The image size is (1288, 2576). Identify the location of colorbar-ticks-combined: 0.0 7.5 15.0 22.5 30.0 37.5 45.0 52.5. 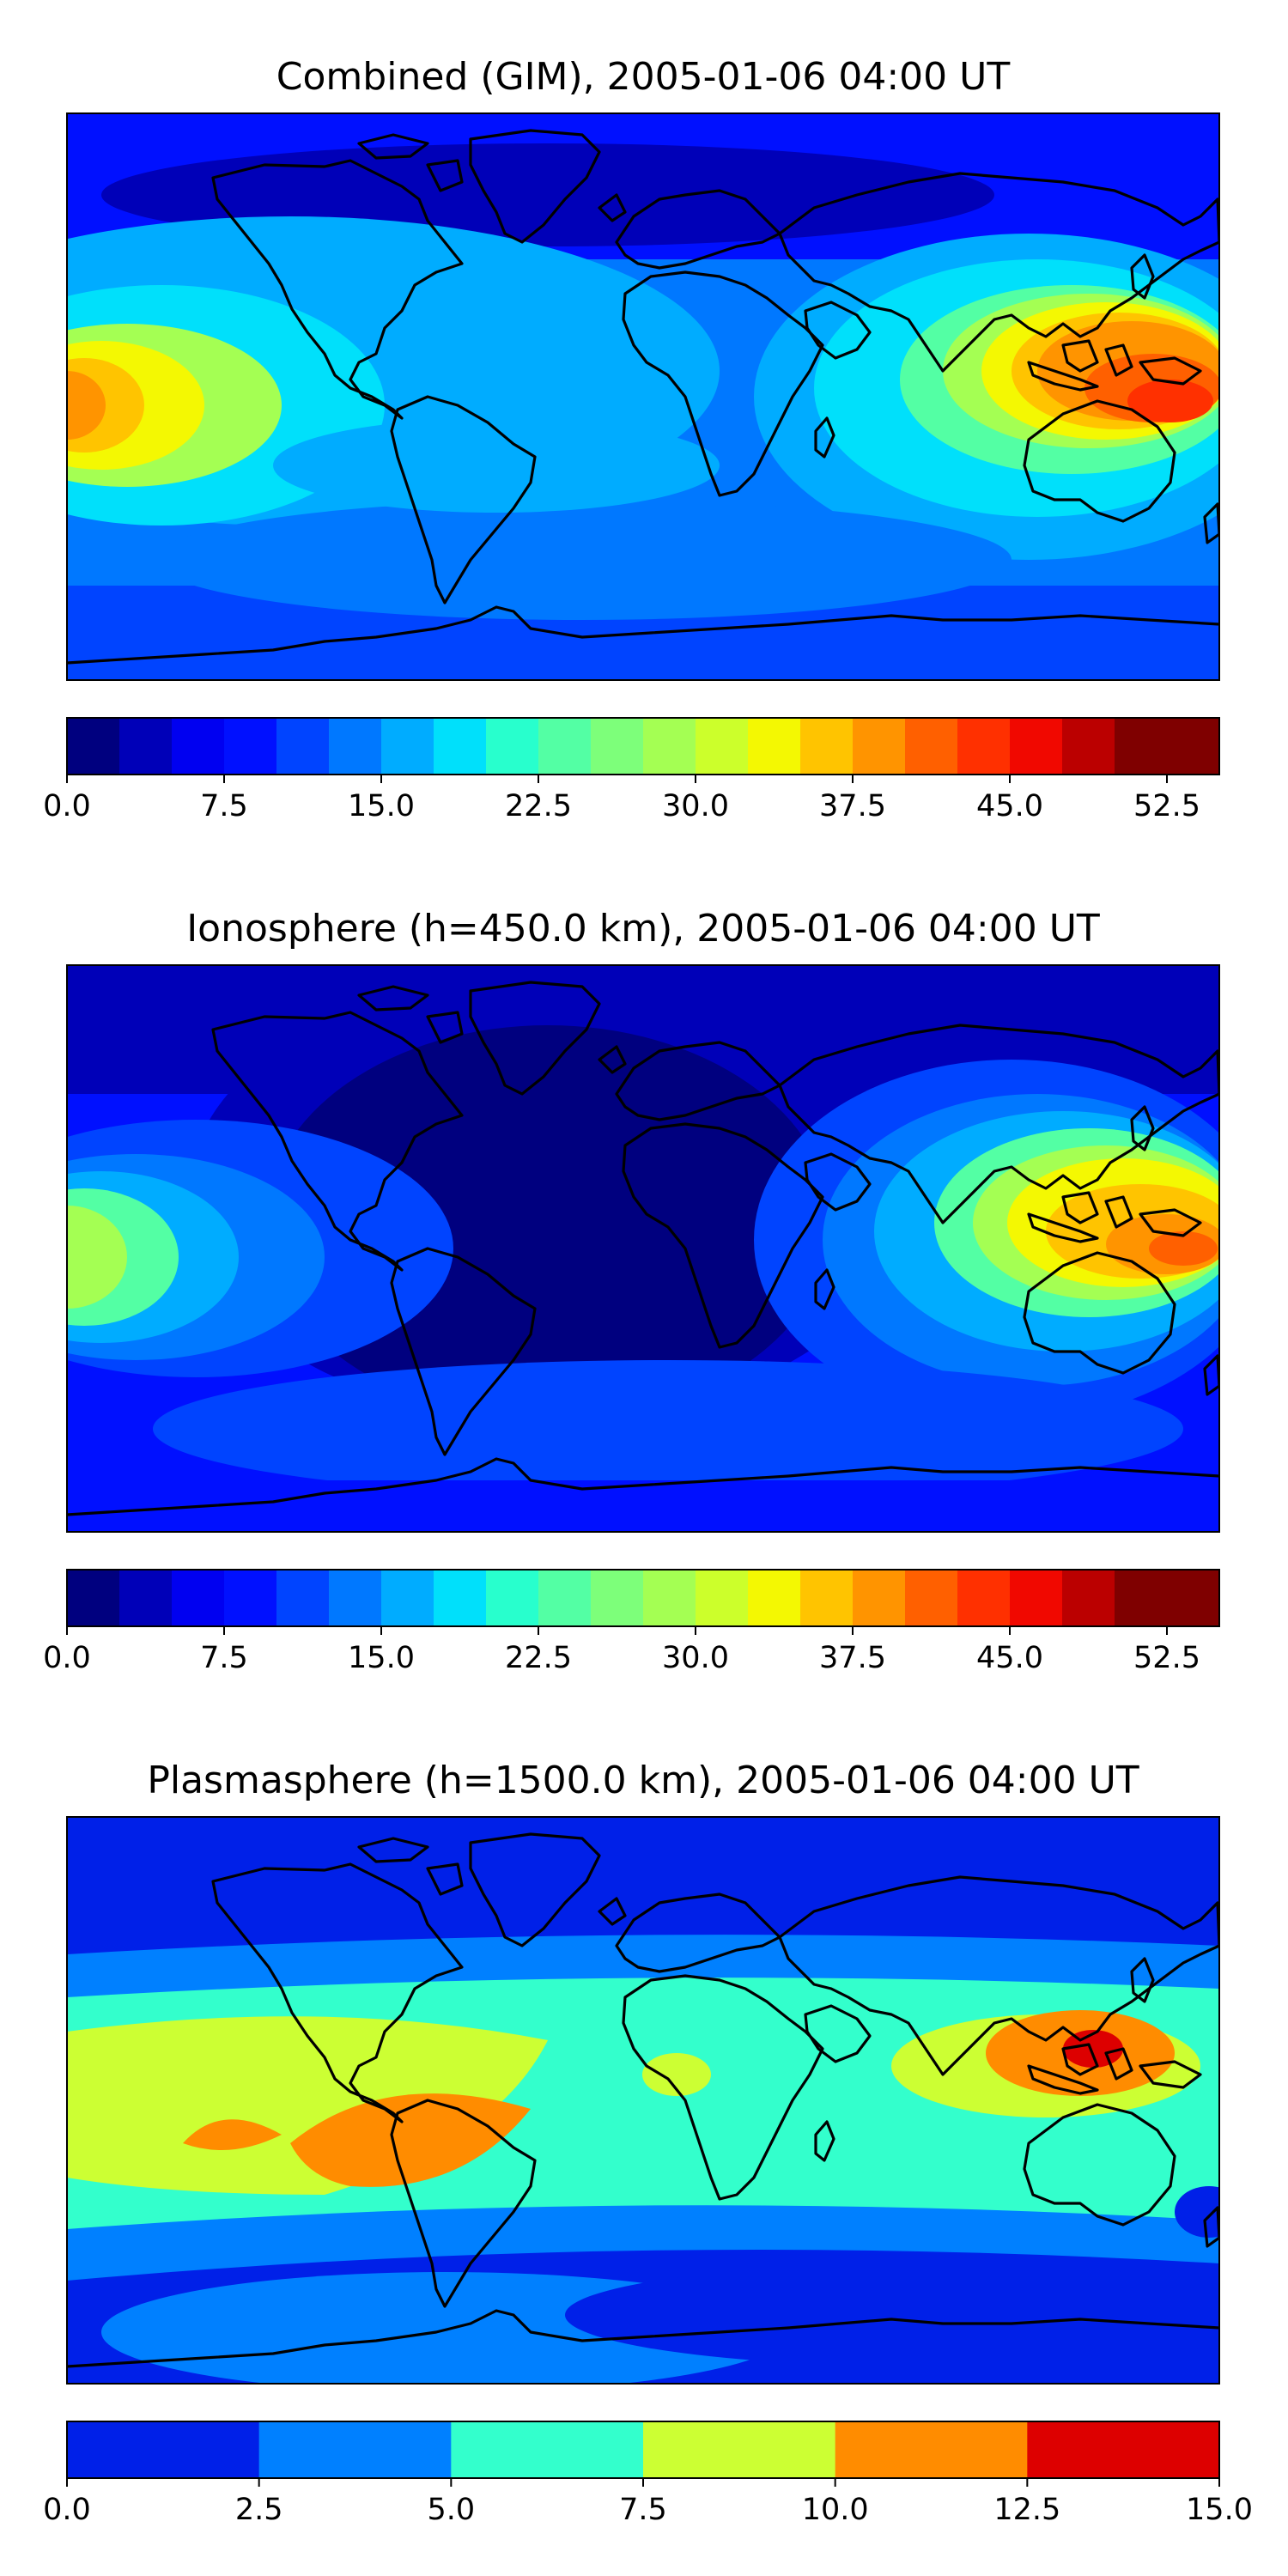
(621, 799).